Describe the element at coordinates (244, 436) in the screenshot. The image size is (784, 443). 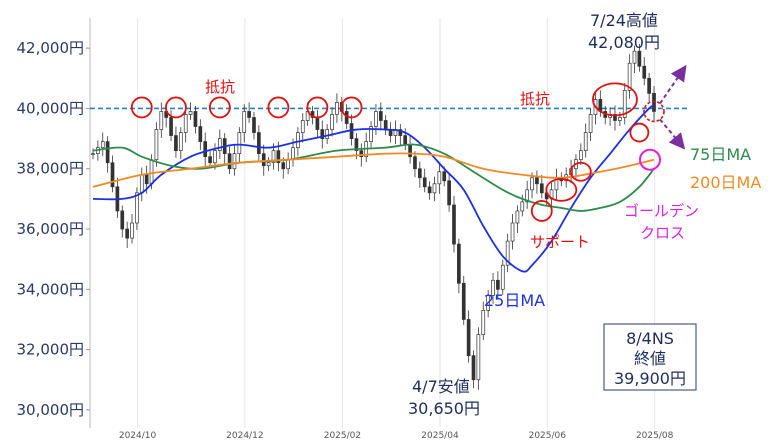
I see `x-tick-label: 2024/12` at that location.